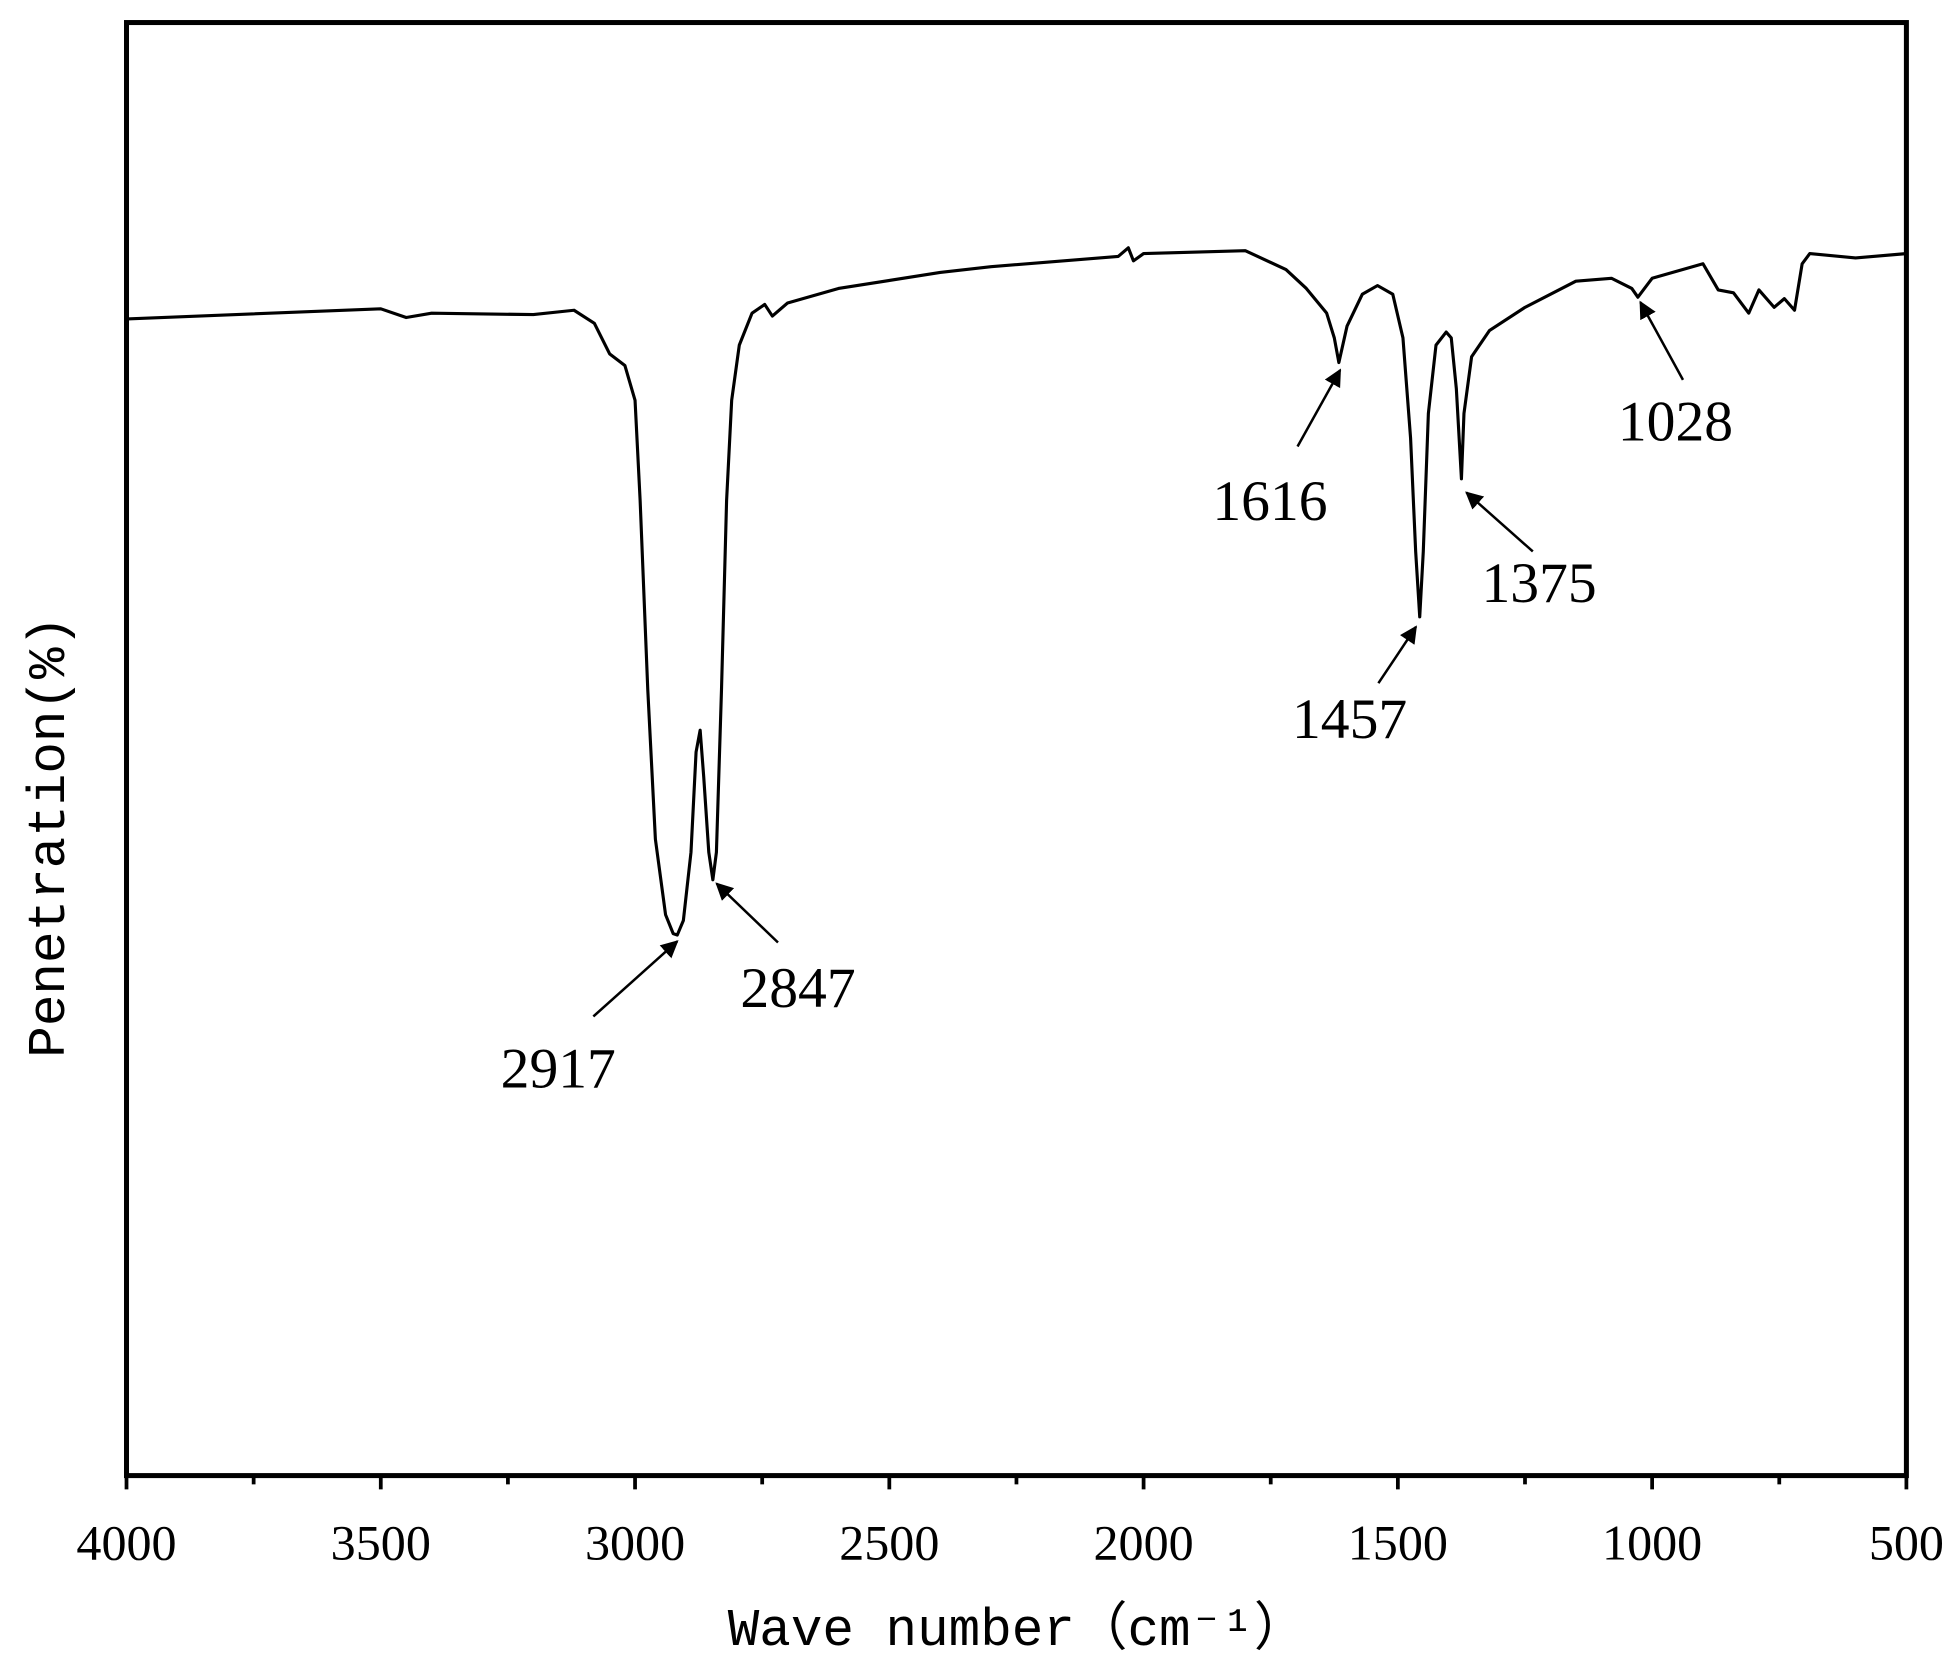 This screenshot has width=1954, height=1669. Describe the element at coordinates (1269, 501) in the screenshot. I see `annotation-label: 1616` at that location.